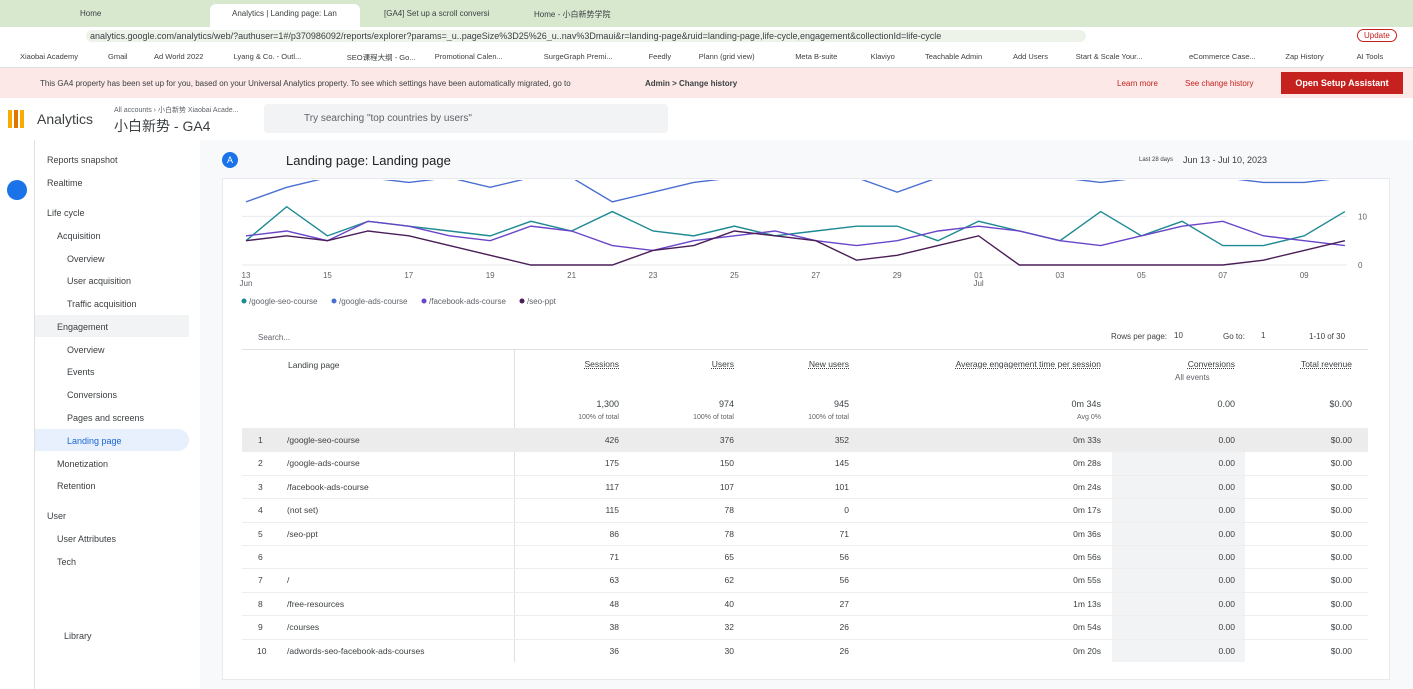 The height and width of the screenshot is (689, 1413). I want to click on nav-item: Reports snapshot, so click(82, 160).